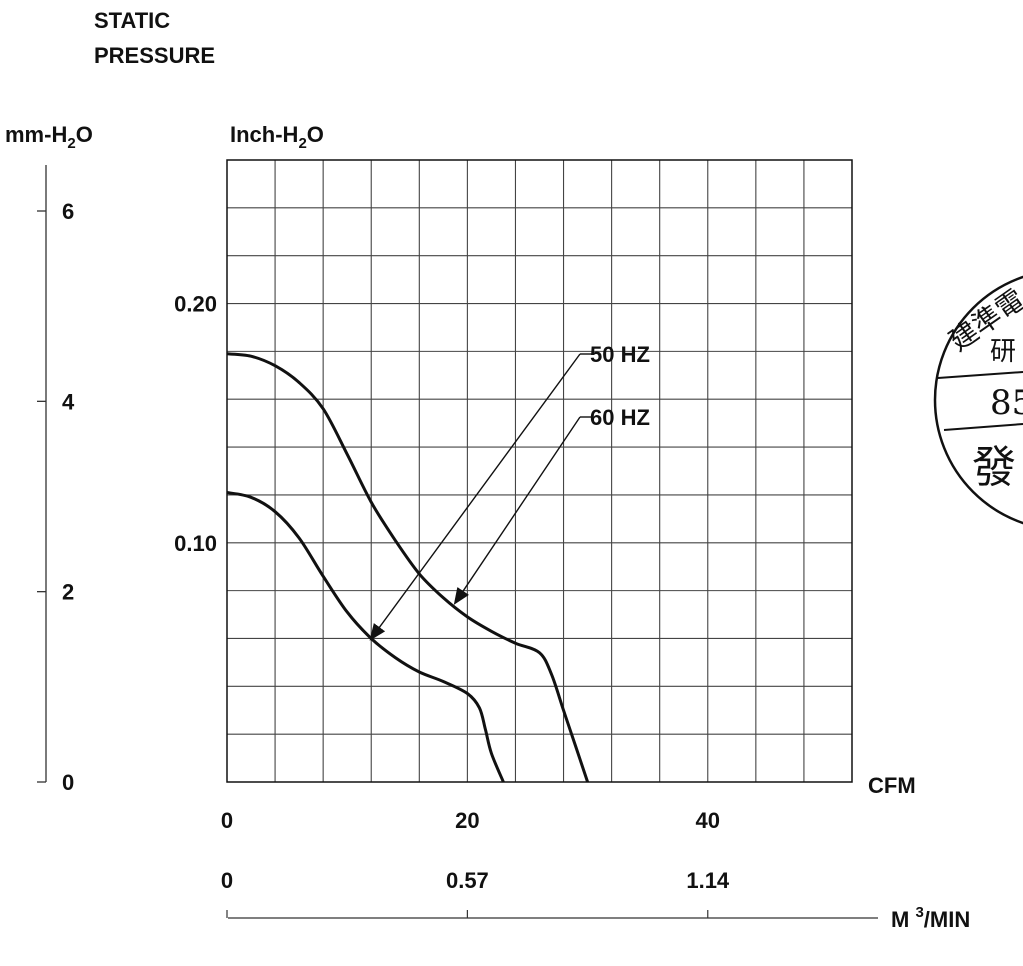 This screenshot has width=1023, height=966. What do you see at coordinates (68, 592) in the screenshot?
I see `secondary-y-tick-label: 2` at bounding box center [68, 592].